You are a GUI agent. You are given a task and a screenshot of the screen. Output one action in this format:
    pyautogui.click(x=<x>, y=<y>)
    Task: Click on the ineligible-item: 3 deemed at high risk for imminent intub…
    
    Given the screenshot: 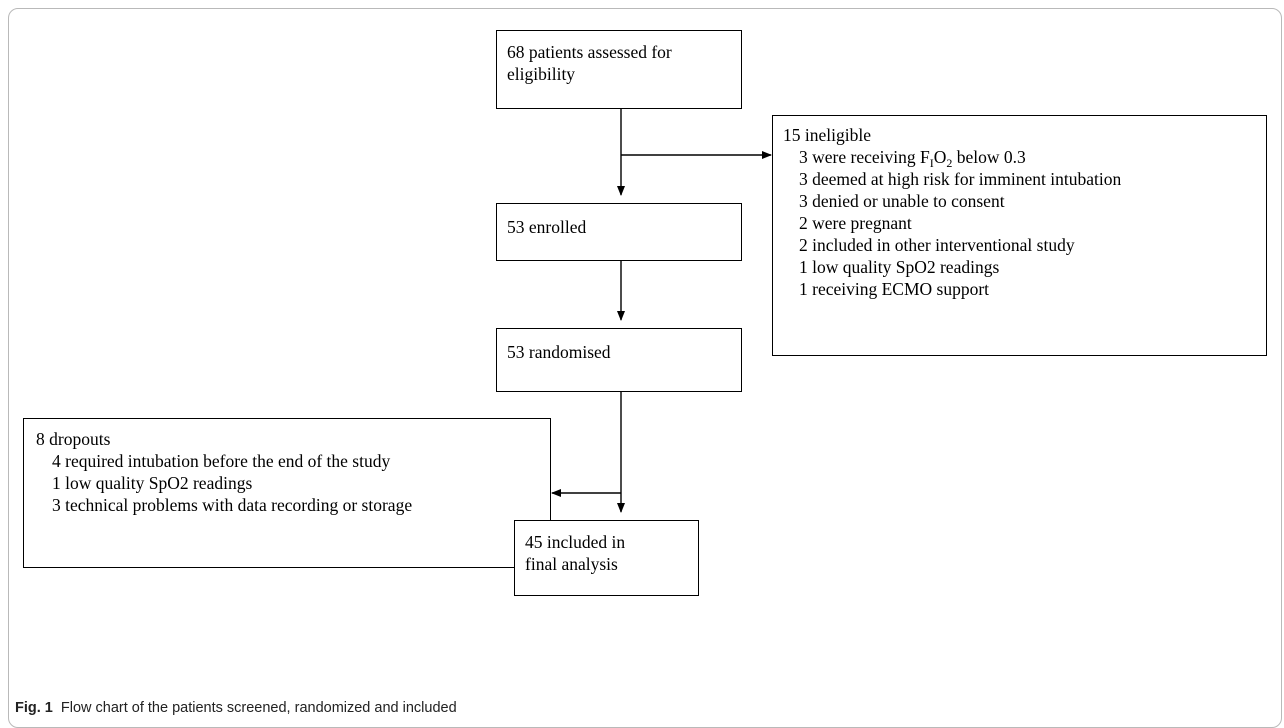 What is the action you would take?
    pyautogui.click(x=960, y=179)
    